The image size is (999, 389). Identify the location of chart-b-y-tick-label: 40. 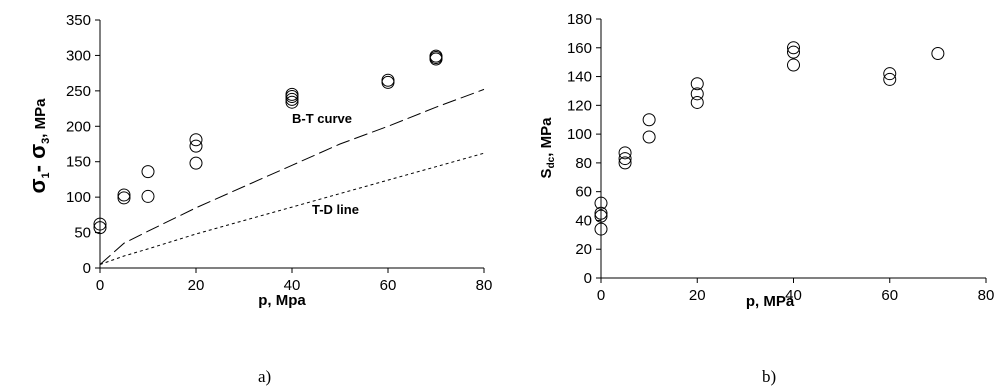
(583, 220).